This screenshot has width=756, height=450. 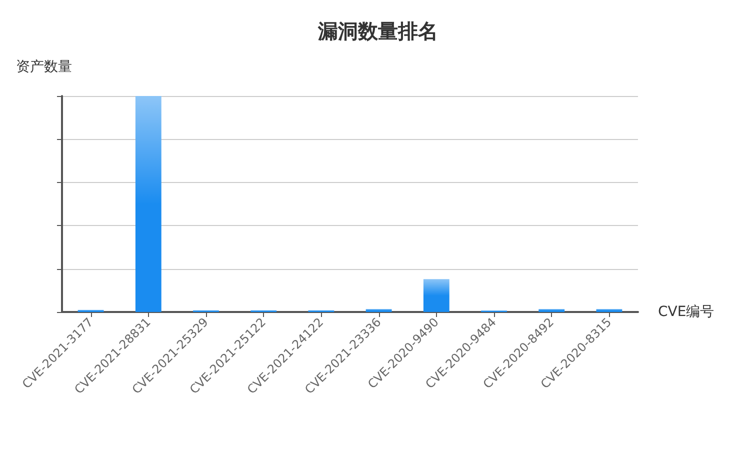 What do you see at coordinates (44, 67) in the screenshot?
I see `y-axis-title: 资产数量` at bounding box center [44, 67].